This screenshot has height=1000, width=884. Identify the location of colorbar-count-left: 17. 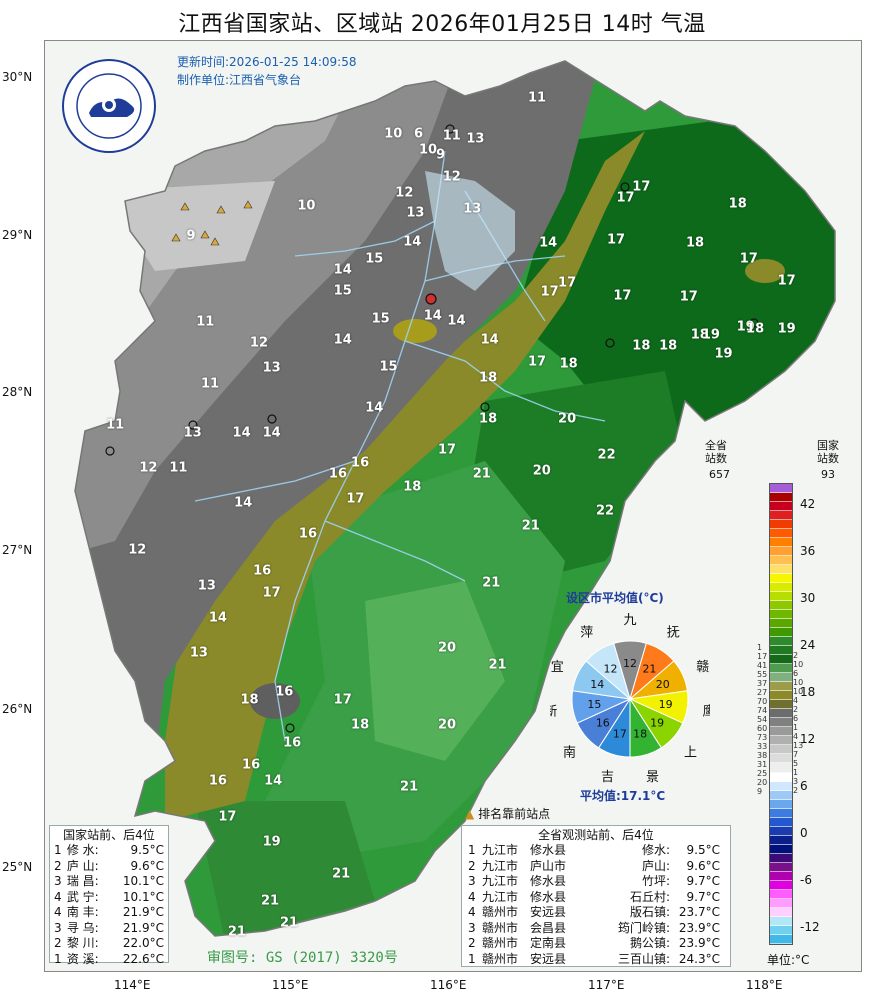
(762, 656).